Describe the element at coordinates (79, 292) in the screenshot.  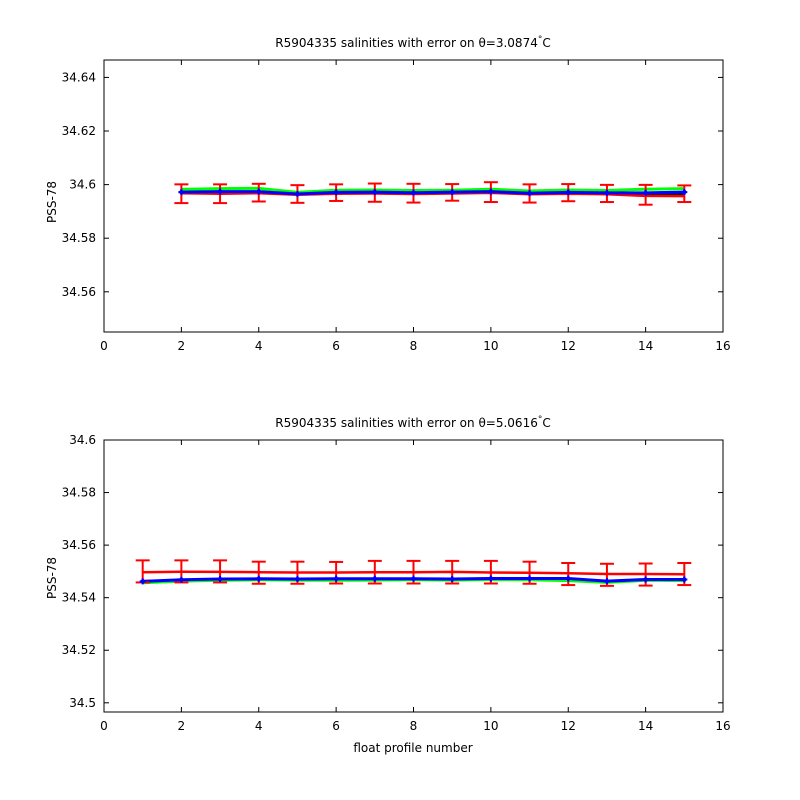
I see `top-plot-ytick-label: 34.56` at that location.